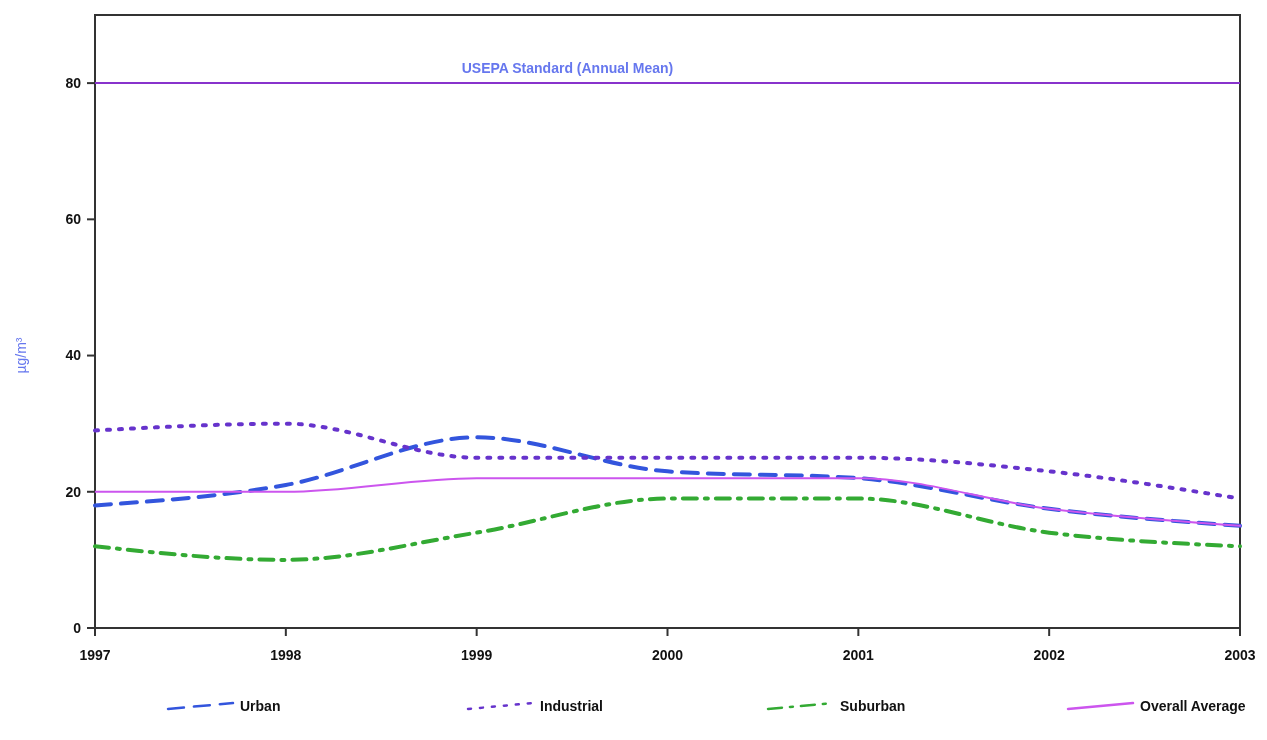  Describe the element at coordinates (1193, 705) in the screenshot. I see `legend-label: Overall Average` at that location.